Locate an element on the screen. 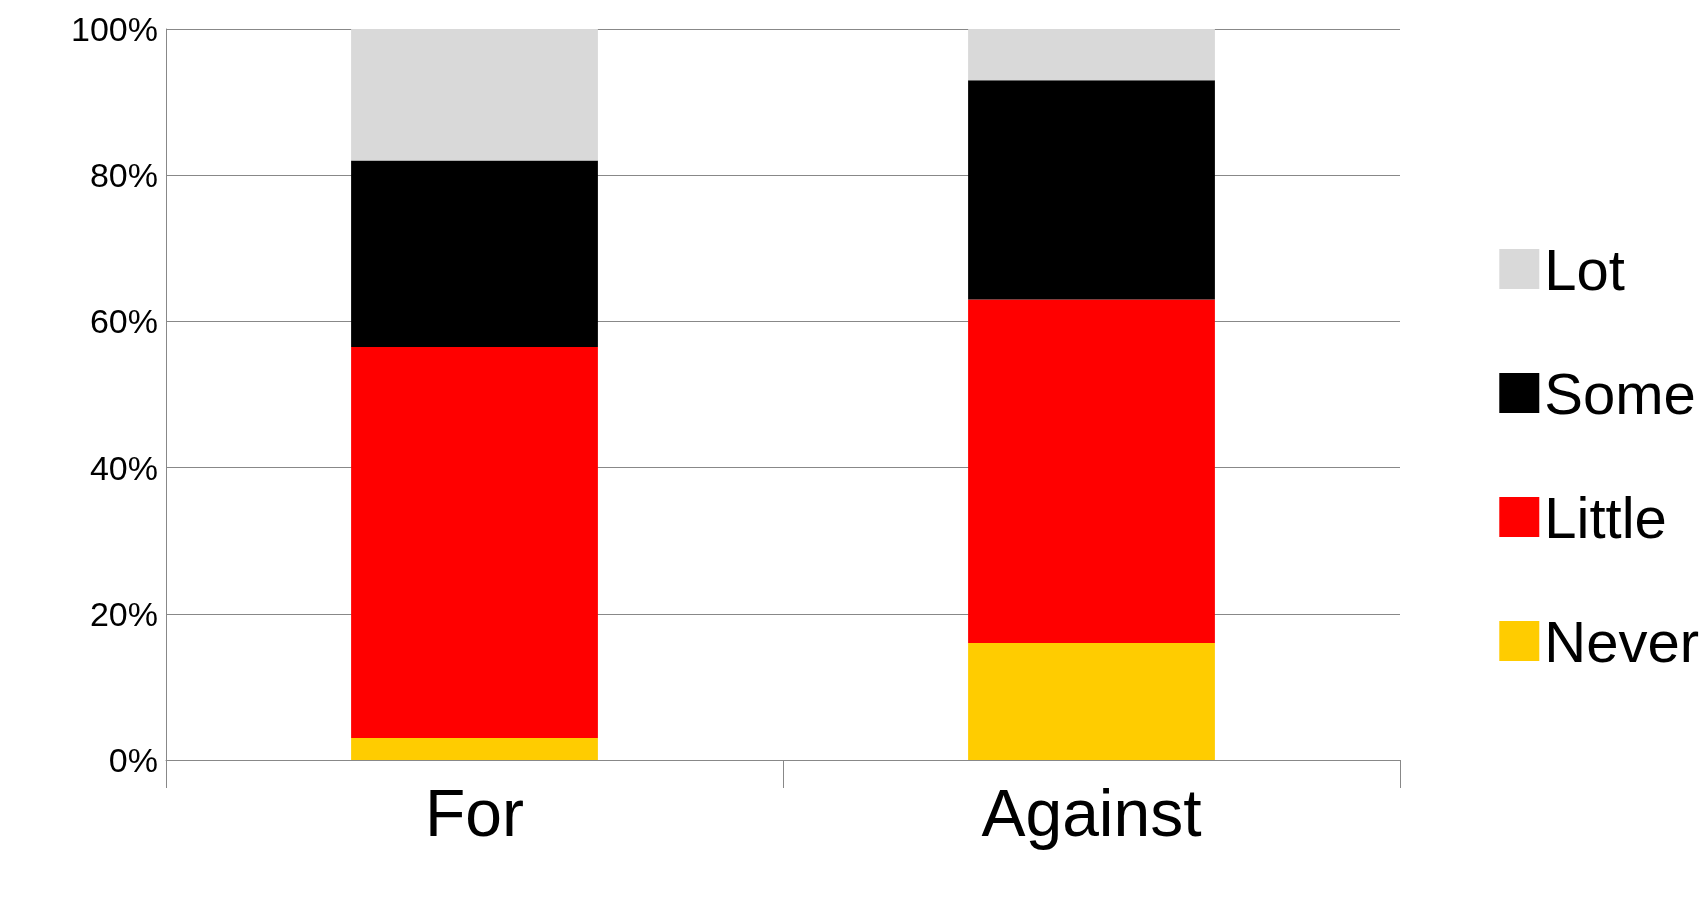  y-tick-label: 40% is located at coordinates (123, 467).